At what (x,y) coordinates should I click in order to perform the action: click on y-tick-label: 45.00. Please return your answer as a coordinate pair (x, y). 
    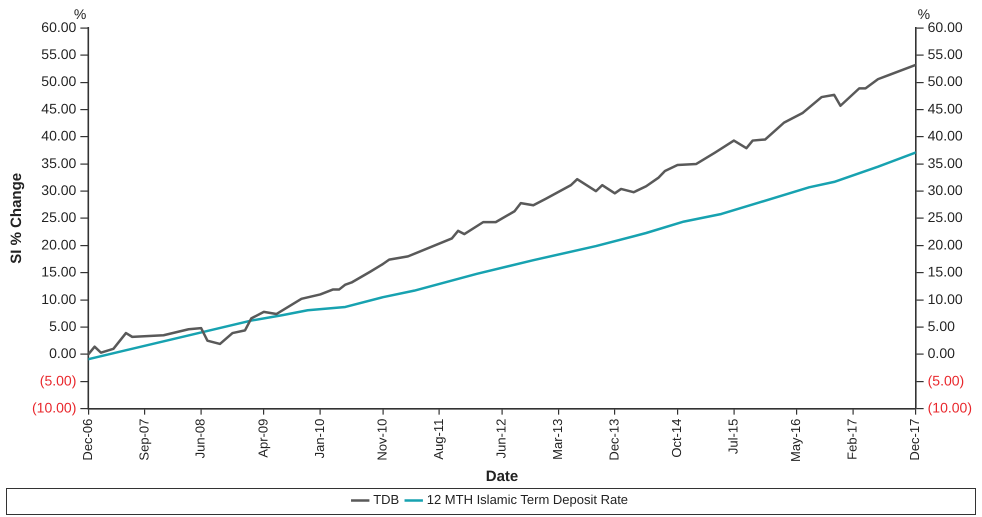
    Looking at the image, I should click on (59, 108).